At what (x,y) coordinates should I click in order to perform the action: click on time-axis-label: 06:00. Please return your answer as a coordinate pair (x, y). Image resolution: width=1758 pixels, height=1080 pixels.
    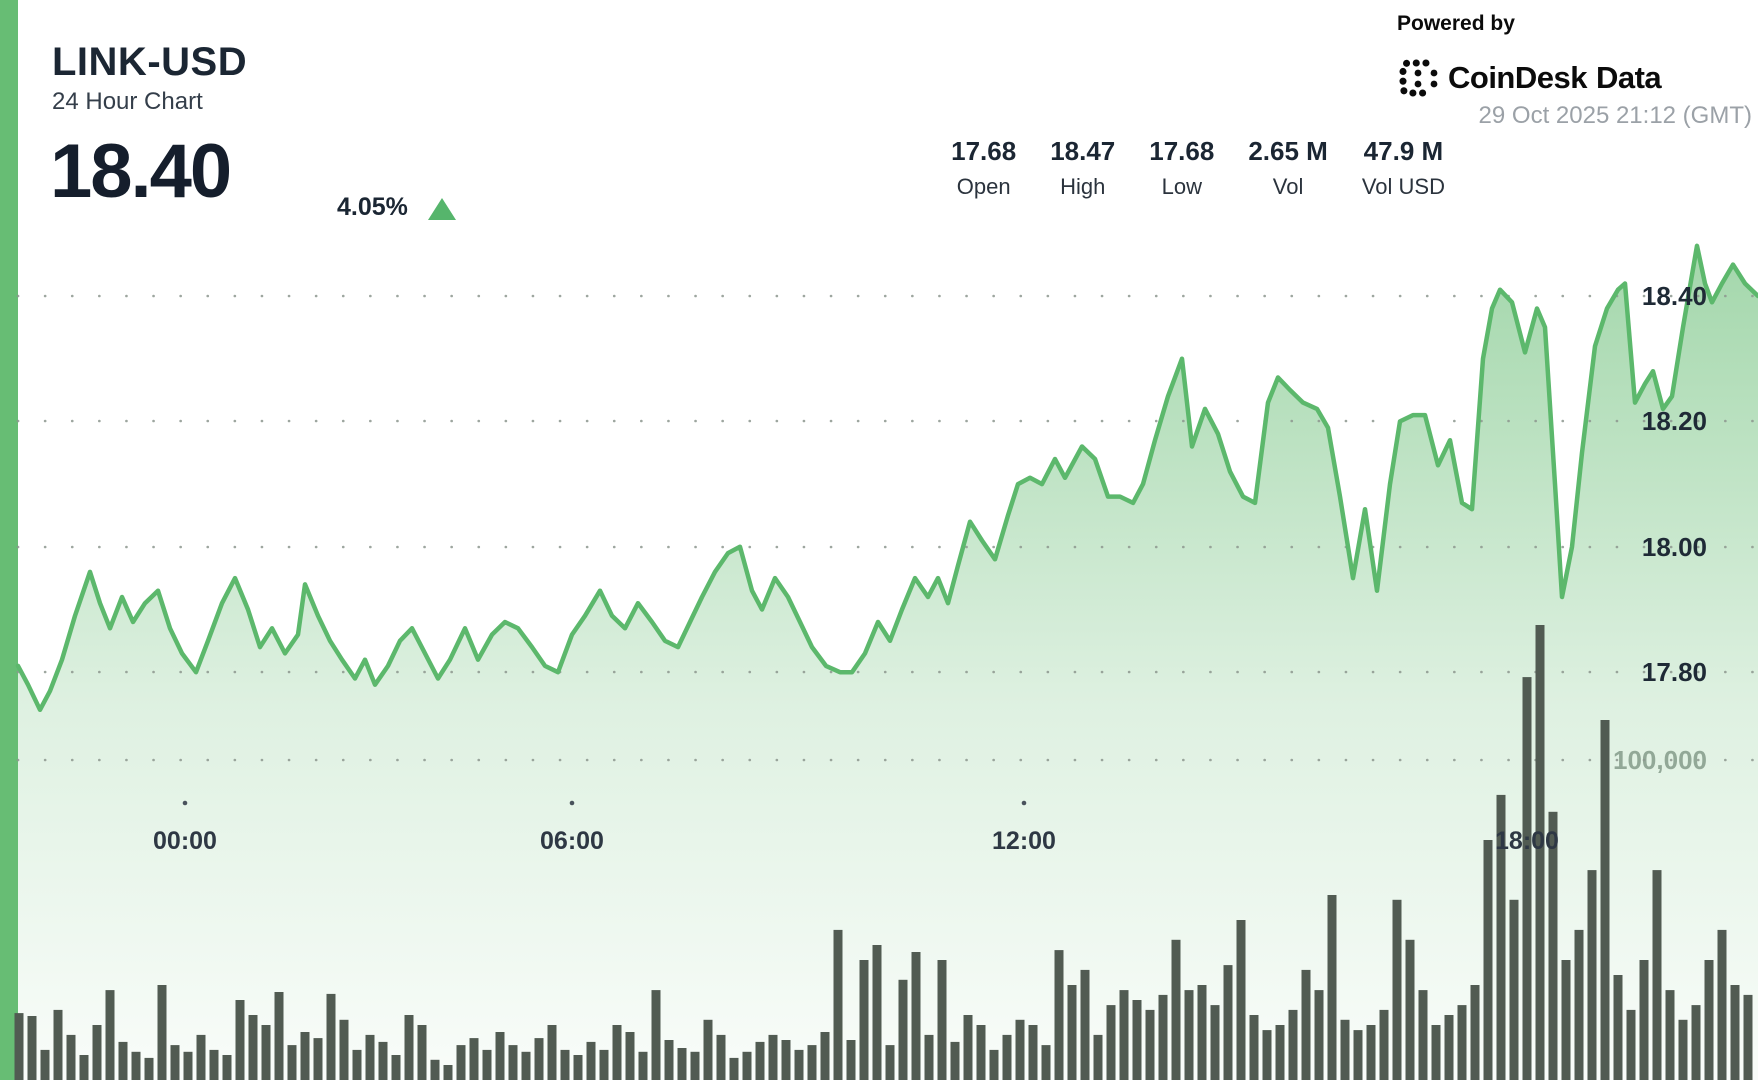
    Looking at the image, I should click on (572, 841).